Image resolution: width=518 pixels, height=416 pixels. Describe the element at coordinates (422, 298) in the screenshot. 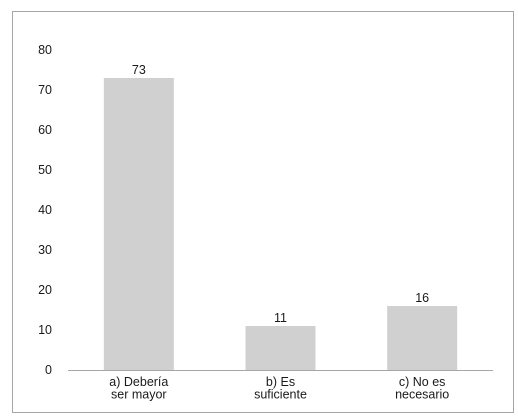

I see `data-label: 16` at that location.